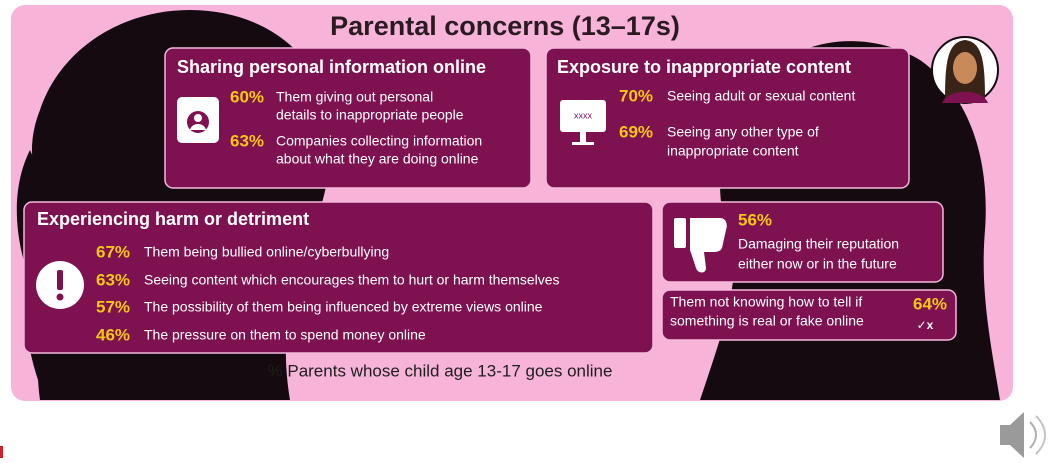 Image resolution: width=1050 pixels, height=463 pixels. What do you see at coordinates (743, 132) in the screenshot?
I see `item-text: Seeing any other type of` at bounding box center [743, 132].